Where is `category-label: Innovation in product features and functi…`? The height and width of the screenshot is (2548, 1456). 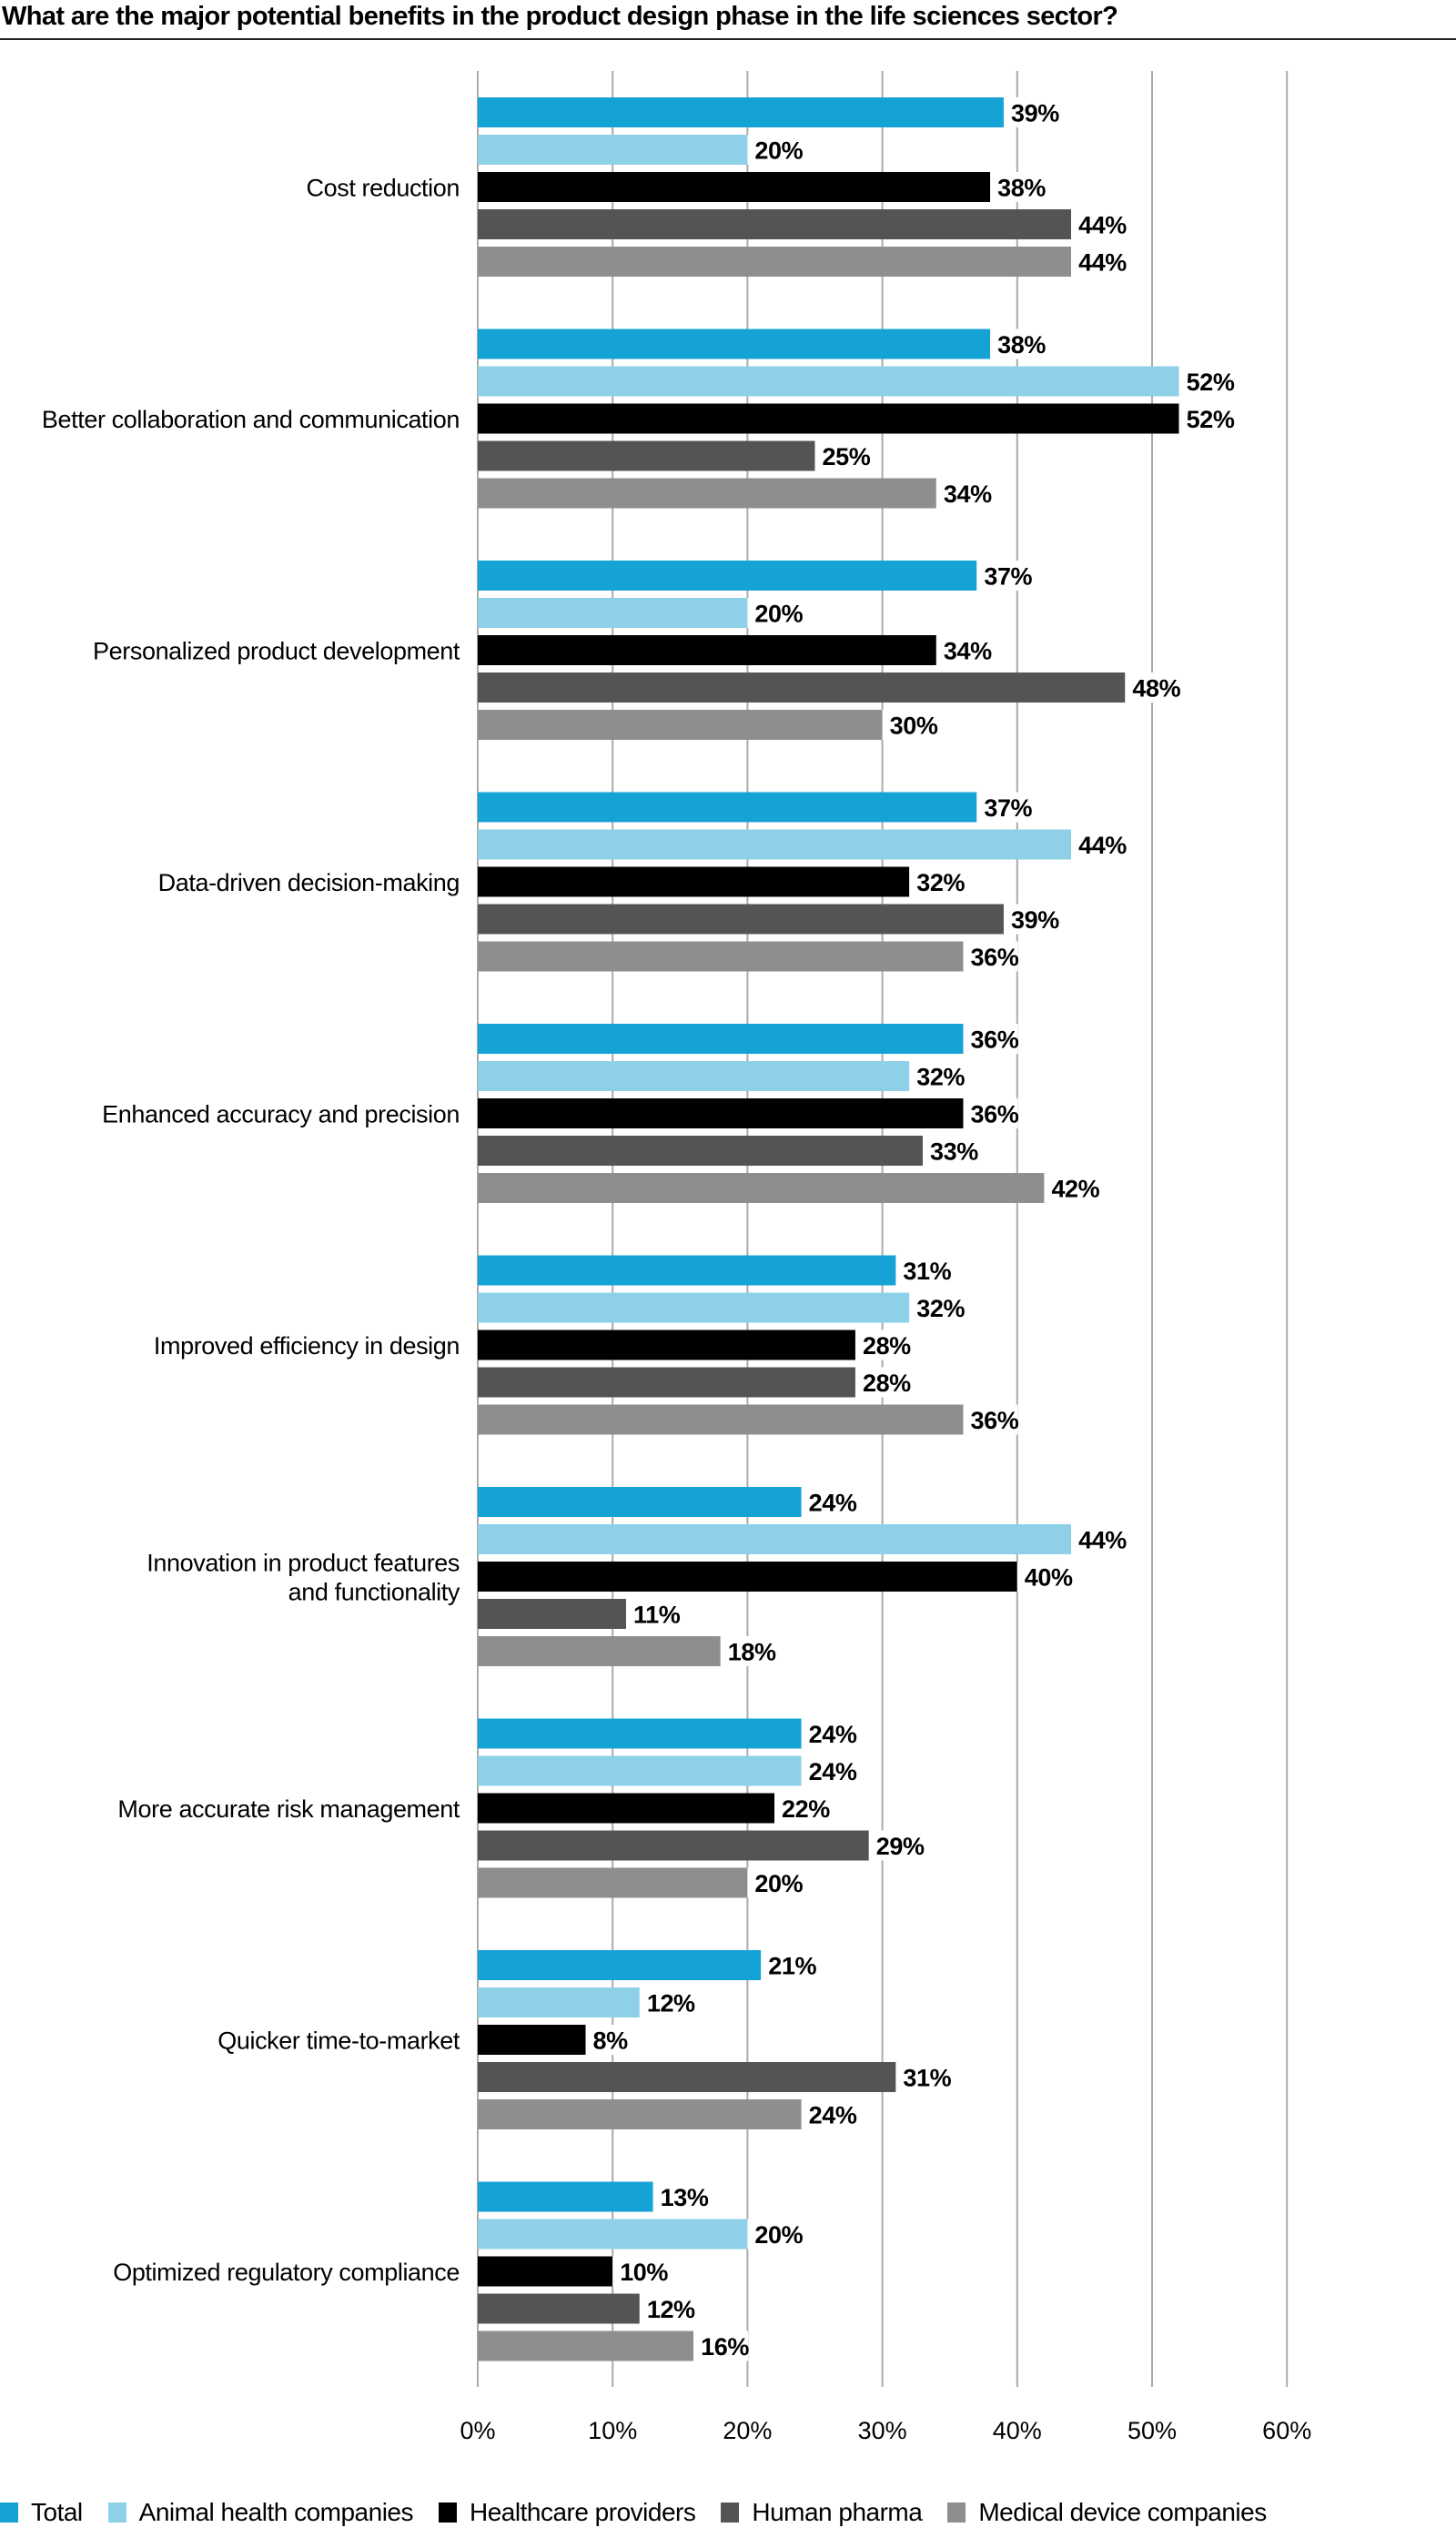 category-label: Innovation in product features and functi… is located at coordinates (304, 1578).